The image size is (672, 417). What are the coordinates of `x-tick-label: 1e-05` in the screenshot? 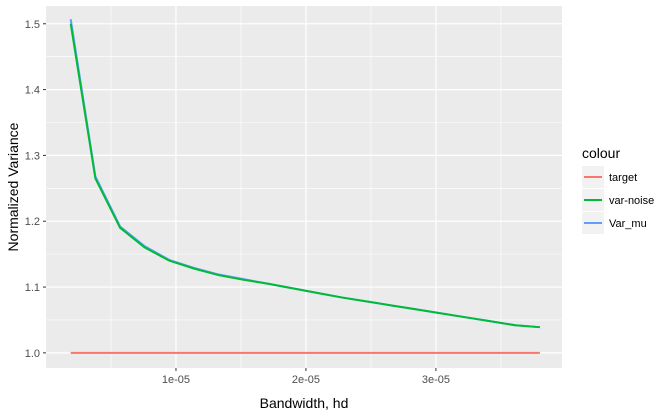 It's located at (176, 380).